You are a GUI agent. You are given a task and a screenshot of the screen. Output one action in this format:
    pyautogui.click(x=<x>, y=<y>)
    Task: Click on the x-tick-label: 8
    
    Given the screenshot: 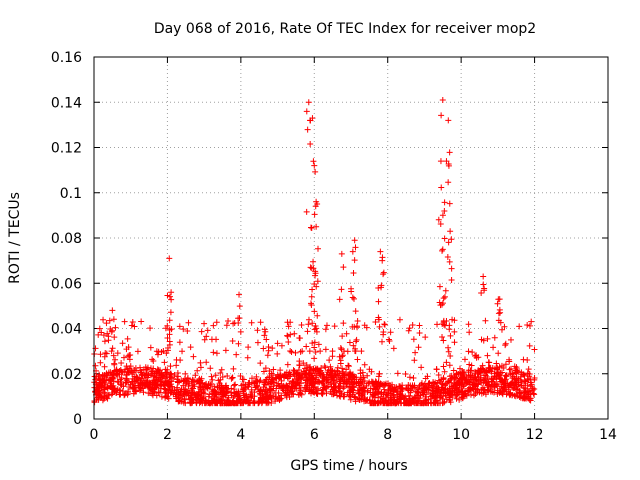 What is the action you would take?
    pyautogui.click(x=387, y=435)
    